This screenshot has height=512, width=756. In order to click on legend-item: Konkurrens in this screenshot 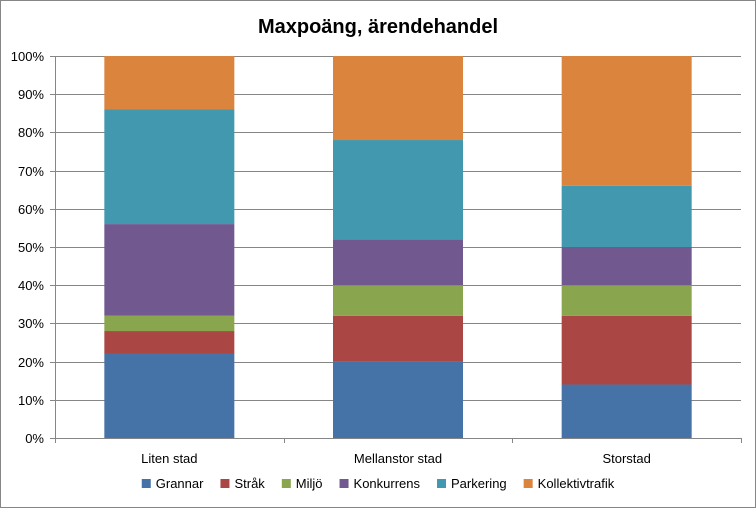, I will do `click(380, 483)`.